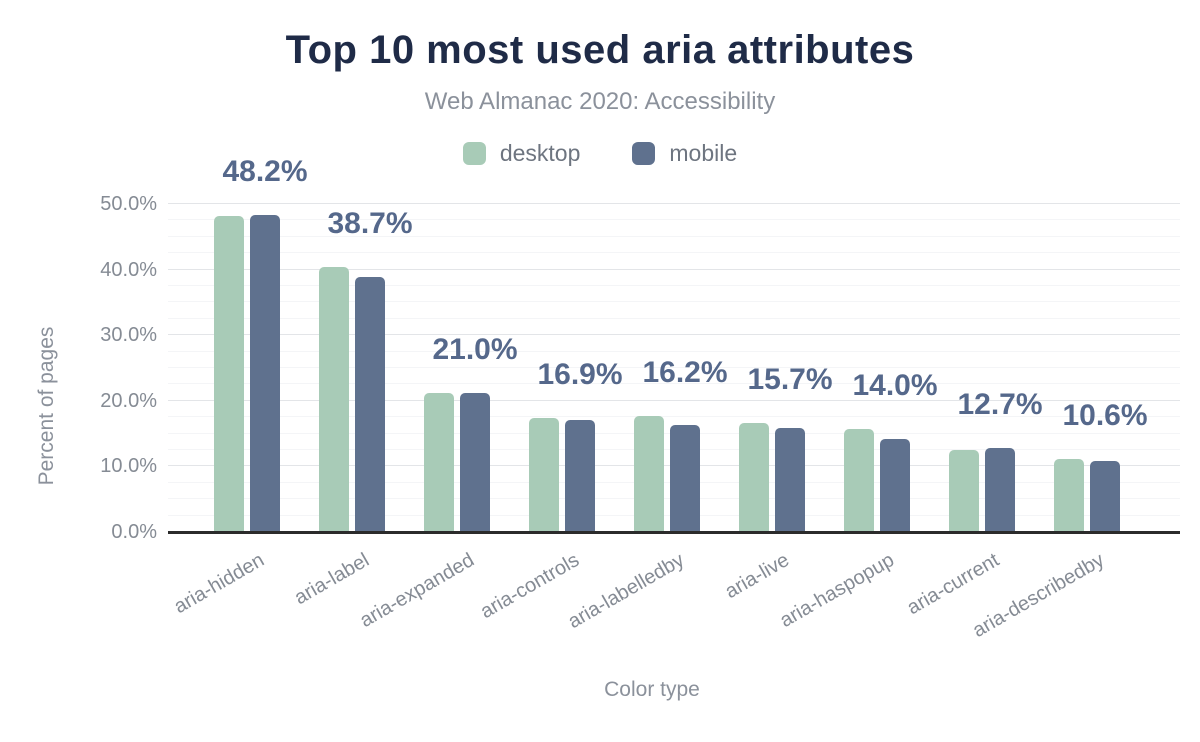 The height and width of the screenshot is (742, 1200). What do you see at coordinates (229, 373) in the screenshot?
I see `desktop-bar-aria-hidden` at bounding box center [229, 373].